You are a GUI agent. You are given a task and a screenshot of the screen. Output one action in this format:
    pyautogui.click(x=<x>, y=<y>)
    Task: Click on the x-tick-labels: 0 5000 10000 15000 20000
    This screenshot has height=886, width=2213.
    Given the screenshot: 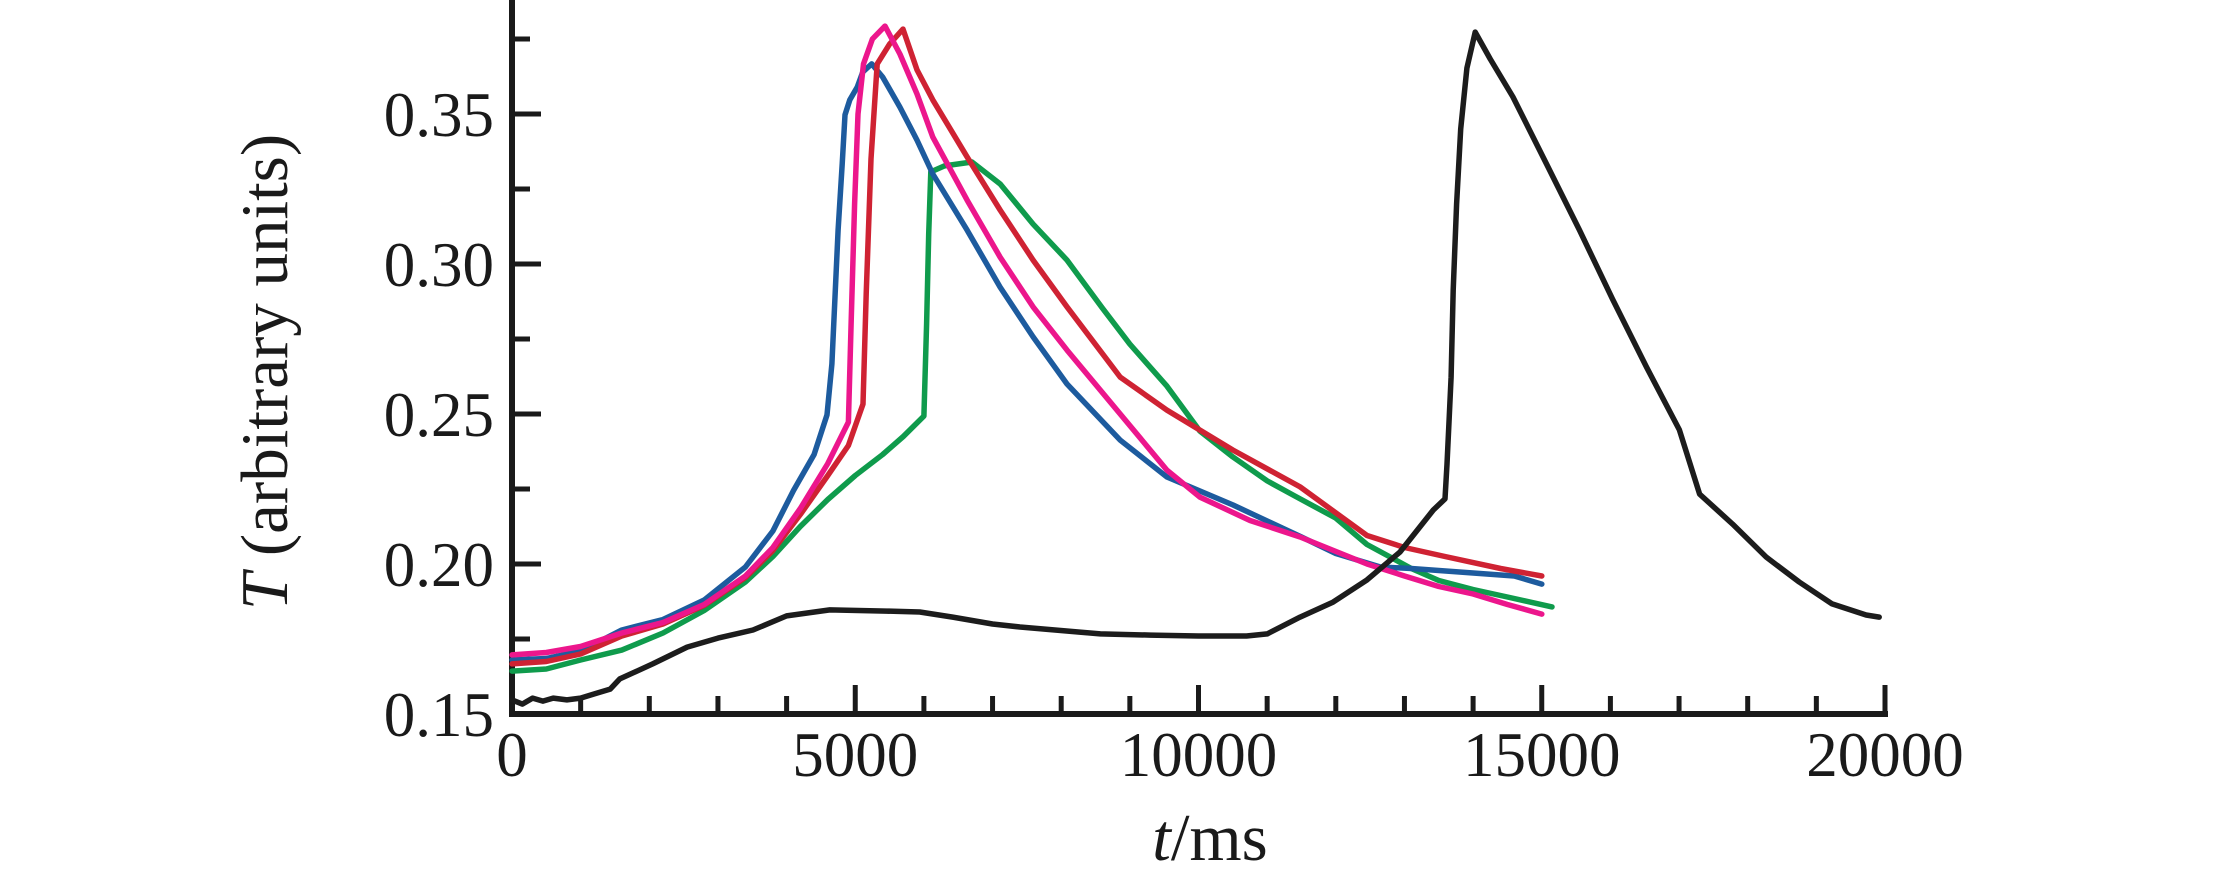 What is the action you would take?
    pyautogui.click(x=1230, y=755)
    